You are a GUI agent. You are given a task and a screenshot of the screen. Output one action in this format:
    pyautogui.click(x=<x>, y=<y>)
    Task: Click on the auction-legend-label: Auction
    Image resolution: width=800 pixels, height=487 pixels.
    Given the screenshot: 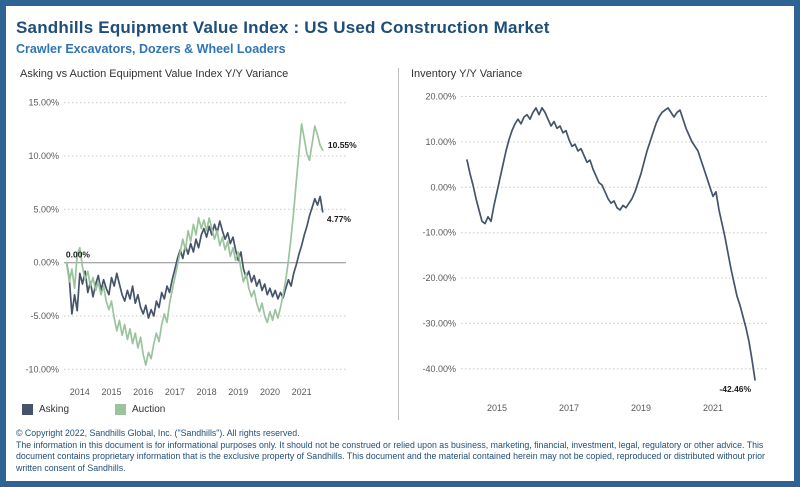 What is the action you would take?
    pyautogui.click(x=149, y=409)
    